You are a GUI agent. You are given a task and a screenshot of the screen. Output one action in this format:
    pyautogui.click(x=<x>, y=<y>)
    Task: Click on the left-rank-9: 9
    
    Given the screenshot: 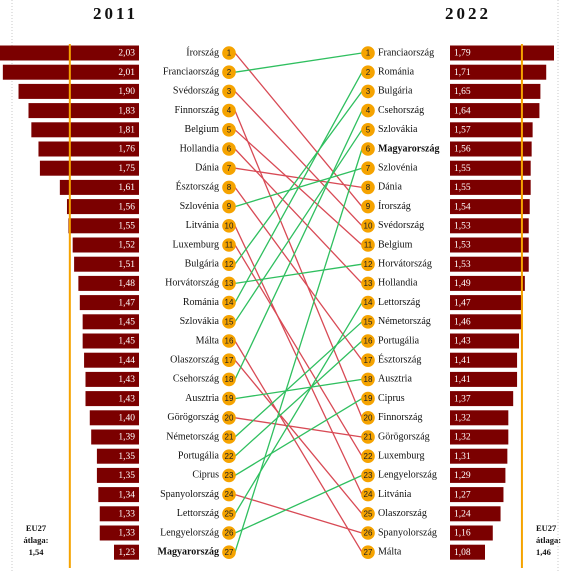 What is the action you would take?
    pyautogui.click(x=229, y=206)
    